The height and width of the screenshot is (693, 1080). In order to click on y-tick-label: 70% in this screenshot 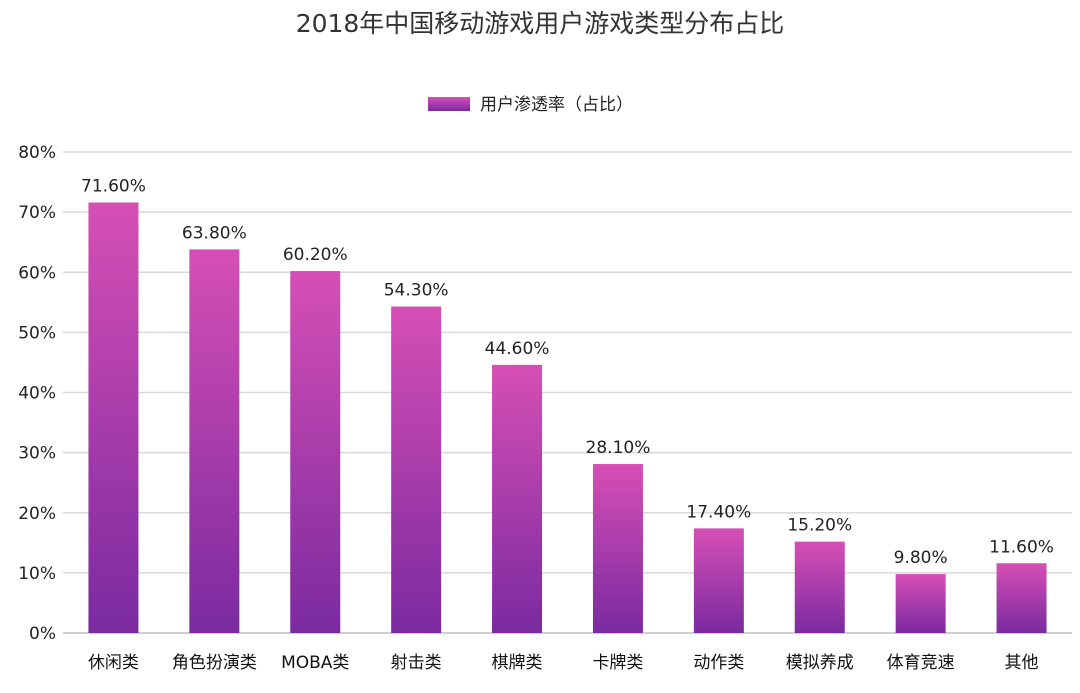, I will do `click(37, 213)`.